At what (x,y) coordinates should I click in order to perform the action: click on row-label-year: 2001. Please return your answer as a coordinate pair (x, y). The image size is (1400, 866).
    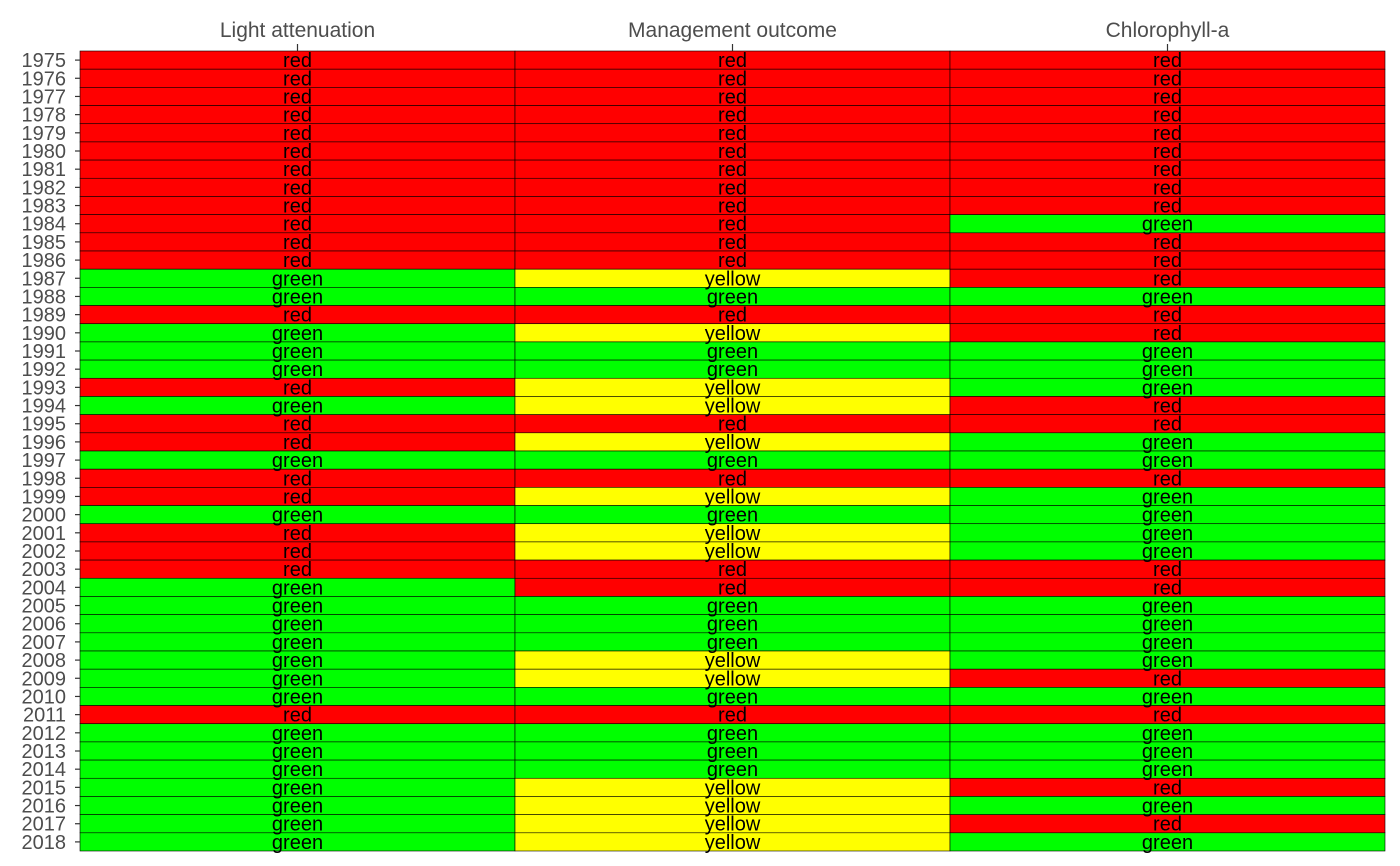
    Looking at the image, I should click on (44, 534).